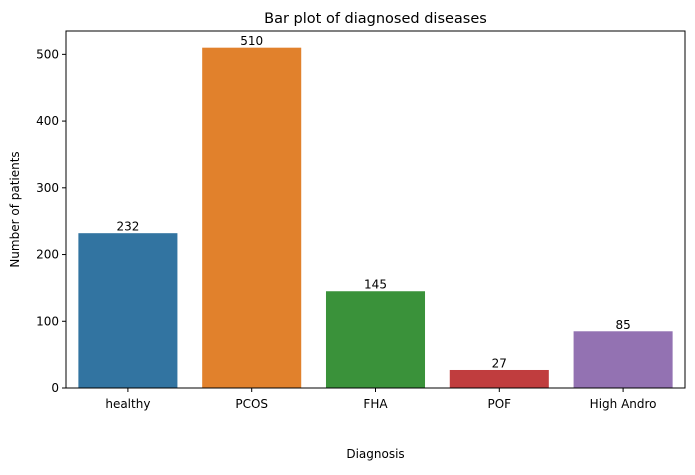 This screenshot has height=475, width=695. I want to click on y-tick-label: 200, so click(47, 255).